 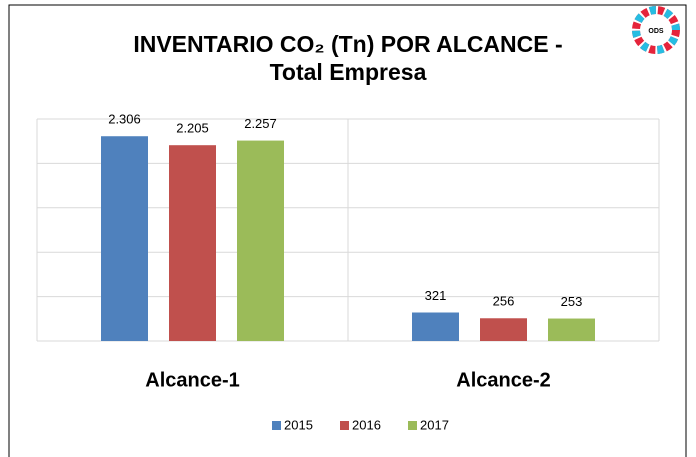 What do you see at coordinates (348, 72) in the screenshot?
I see `chart-title: Total Empresa` at bounding box center [348, 72].